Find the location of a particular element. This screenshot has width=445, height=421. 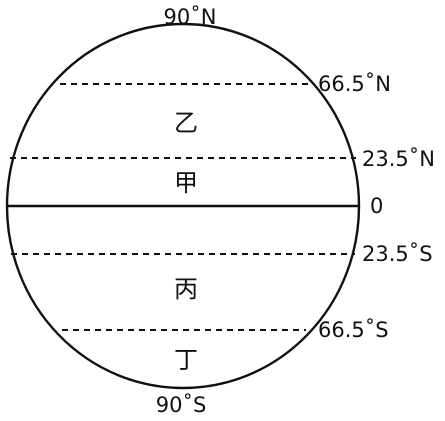

north-pole-label: 90˚N is located at coordinates (190, 17).